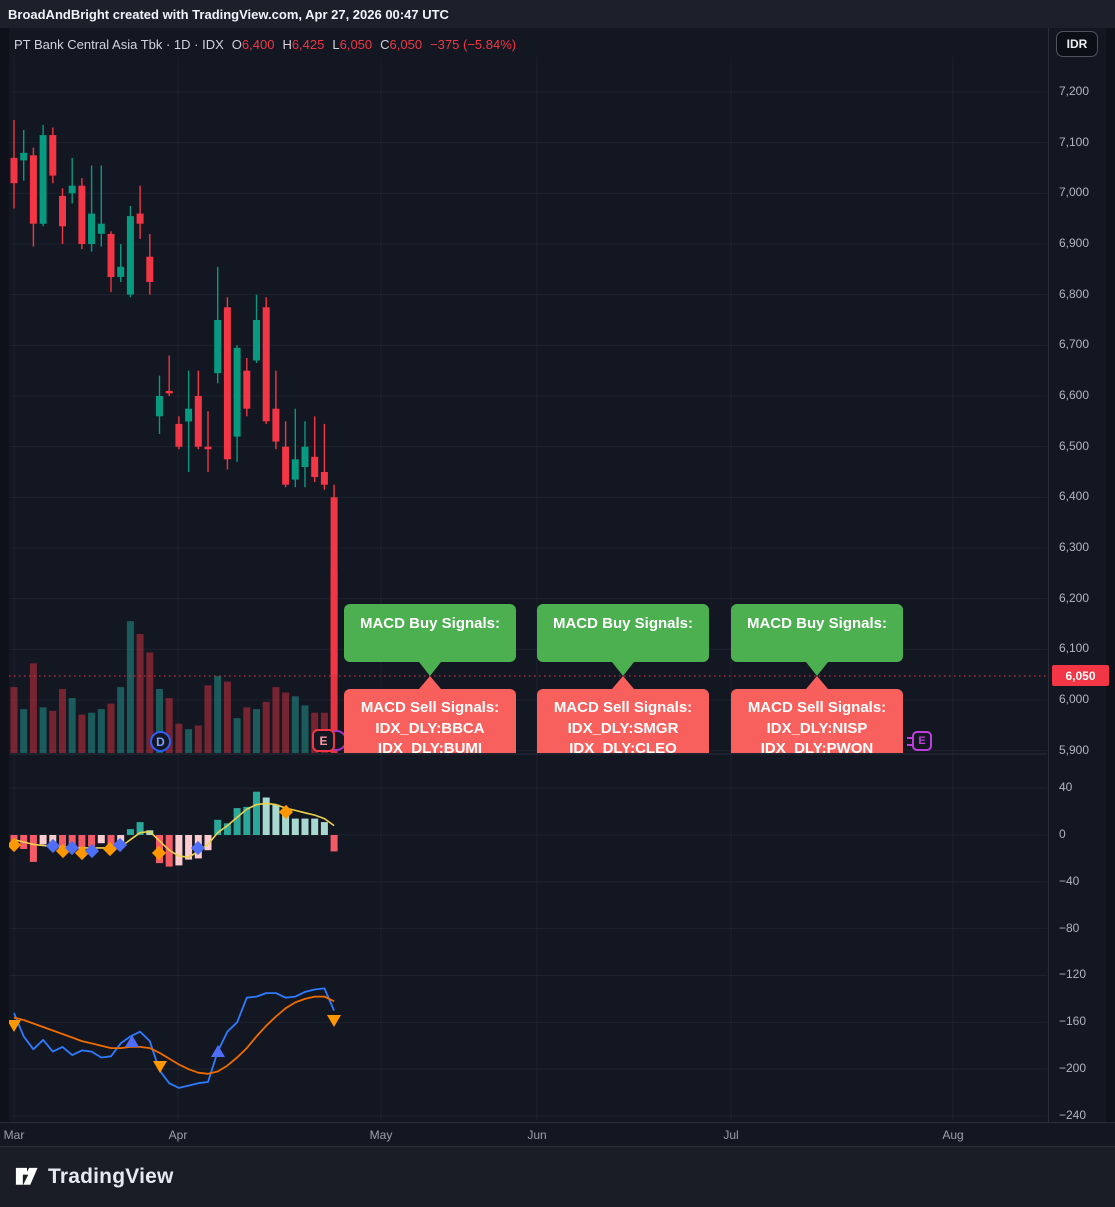 The width and height of the screenshot is (1115, 1207). Describe the element at coordinates (557, 1134) in the screenshot. I see `time-axis: Mar Apr May Jun Jul Aug` at that location.